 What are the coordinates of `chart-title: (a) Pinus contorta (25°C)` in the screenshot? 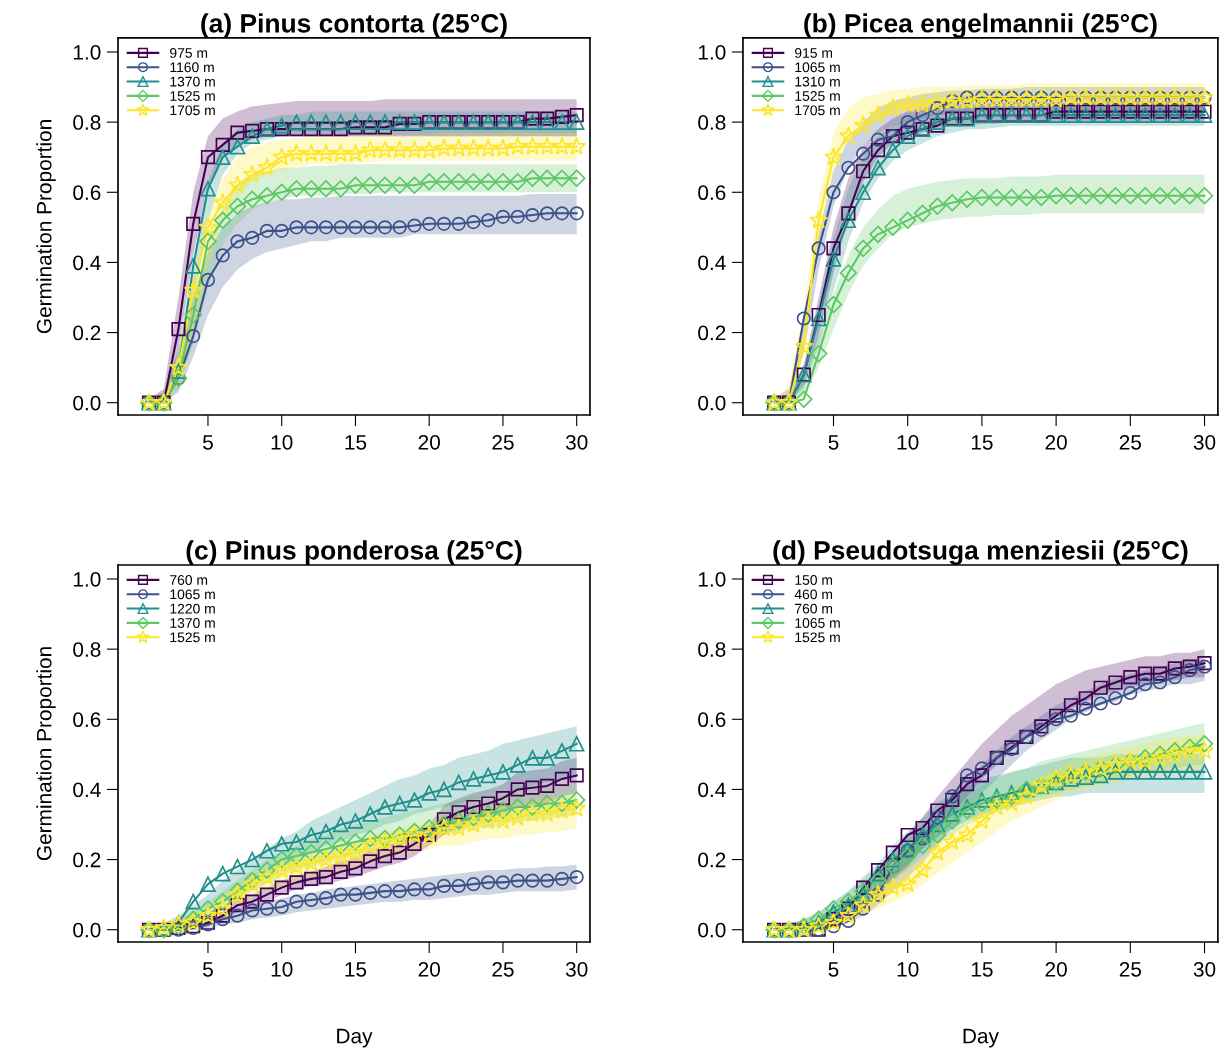 It's located at (354, 25).